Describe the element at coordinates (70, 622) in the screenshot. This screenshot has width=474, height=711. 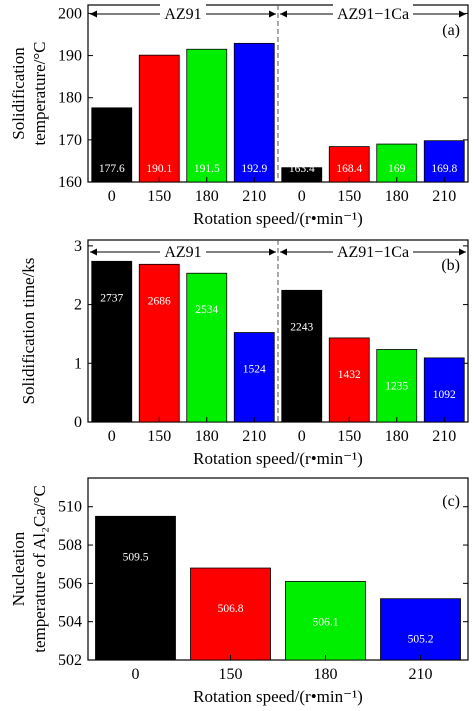
I see `y-tick-label: 504` at that location.